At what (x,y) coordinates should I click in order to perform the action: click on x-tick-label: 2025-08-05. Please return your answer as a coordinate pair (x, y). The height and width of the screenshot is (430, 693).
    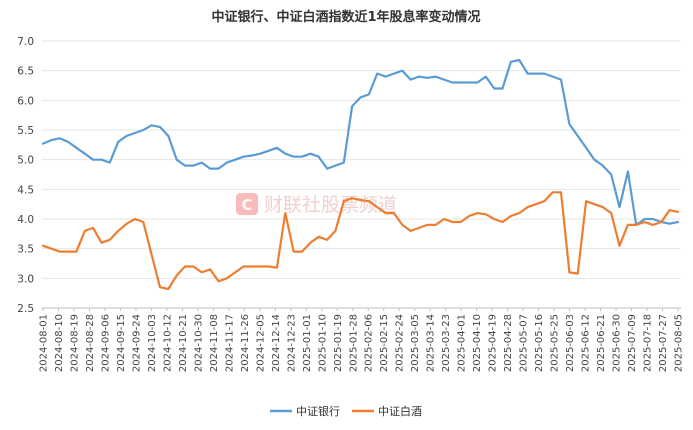
    Looking at the image, I should click on (679, 343).